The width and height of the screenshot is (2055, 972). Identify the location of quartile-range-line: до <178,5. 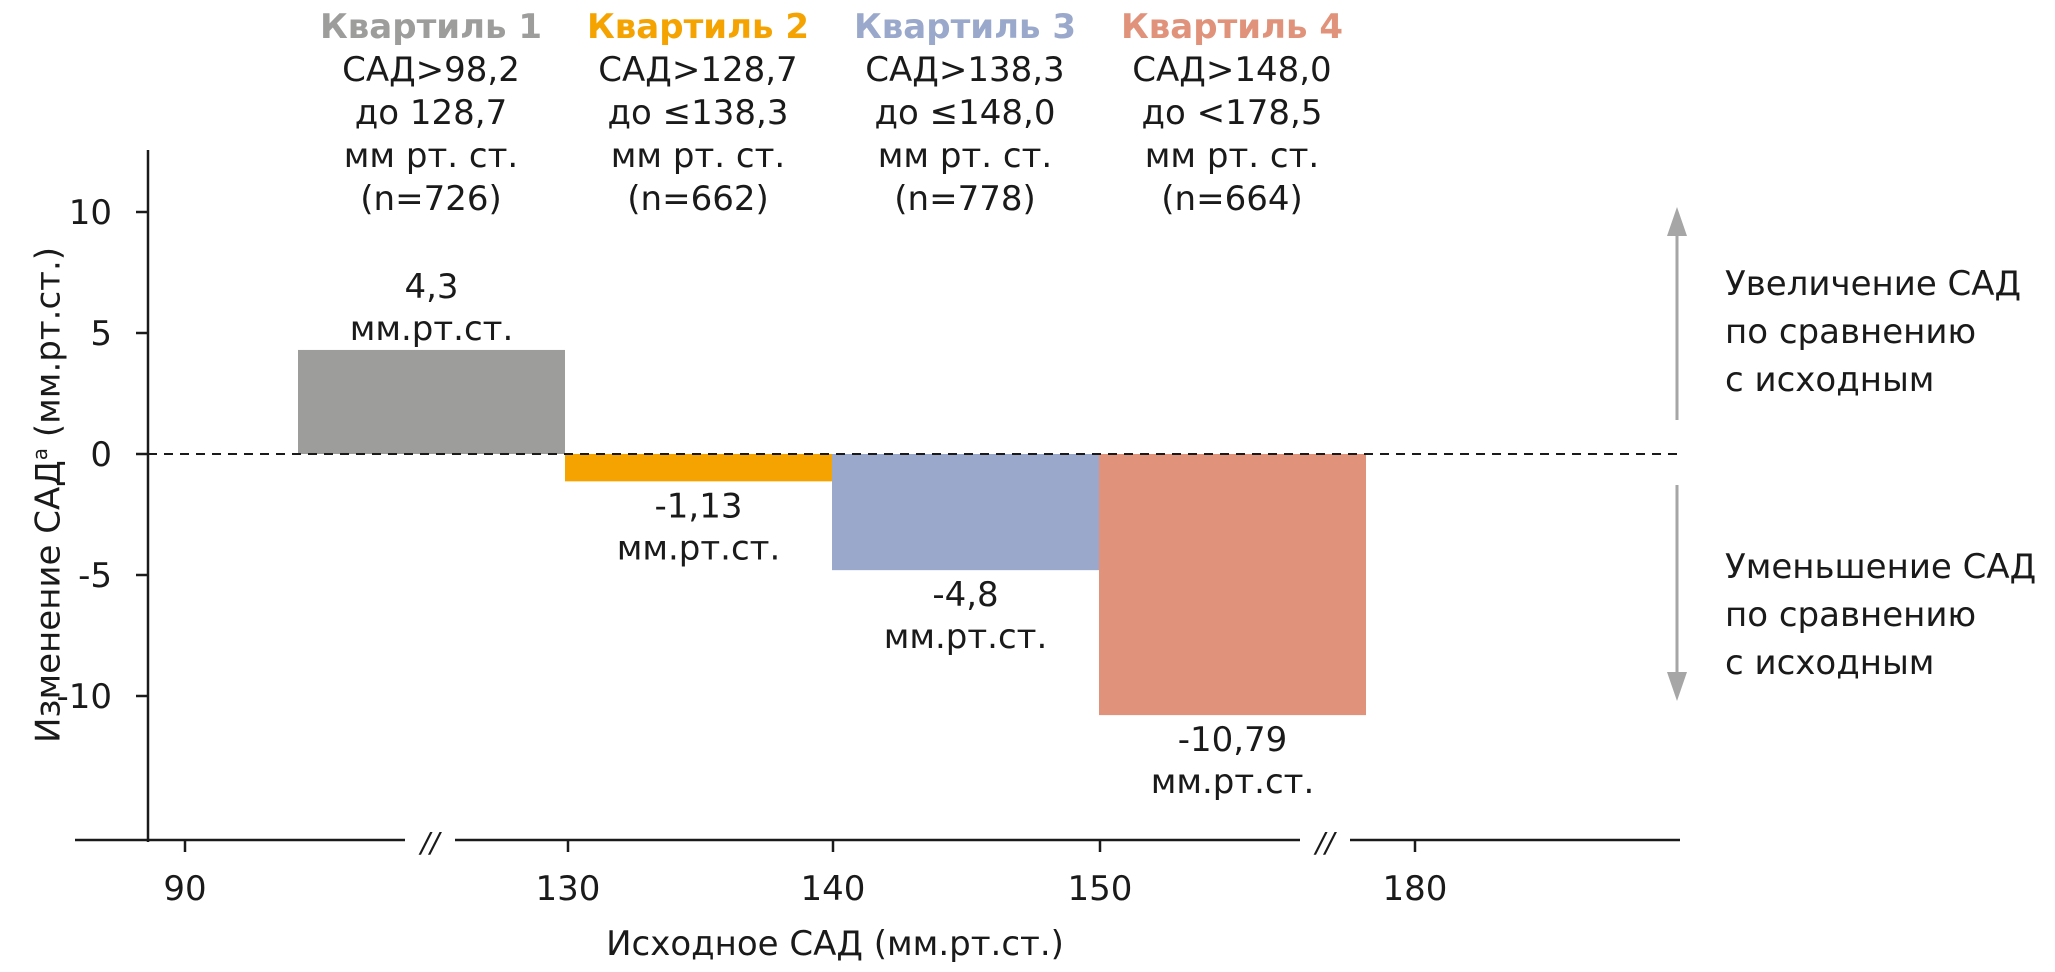
(1232, 113).